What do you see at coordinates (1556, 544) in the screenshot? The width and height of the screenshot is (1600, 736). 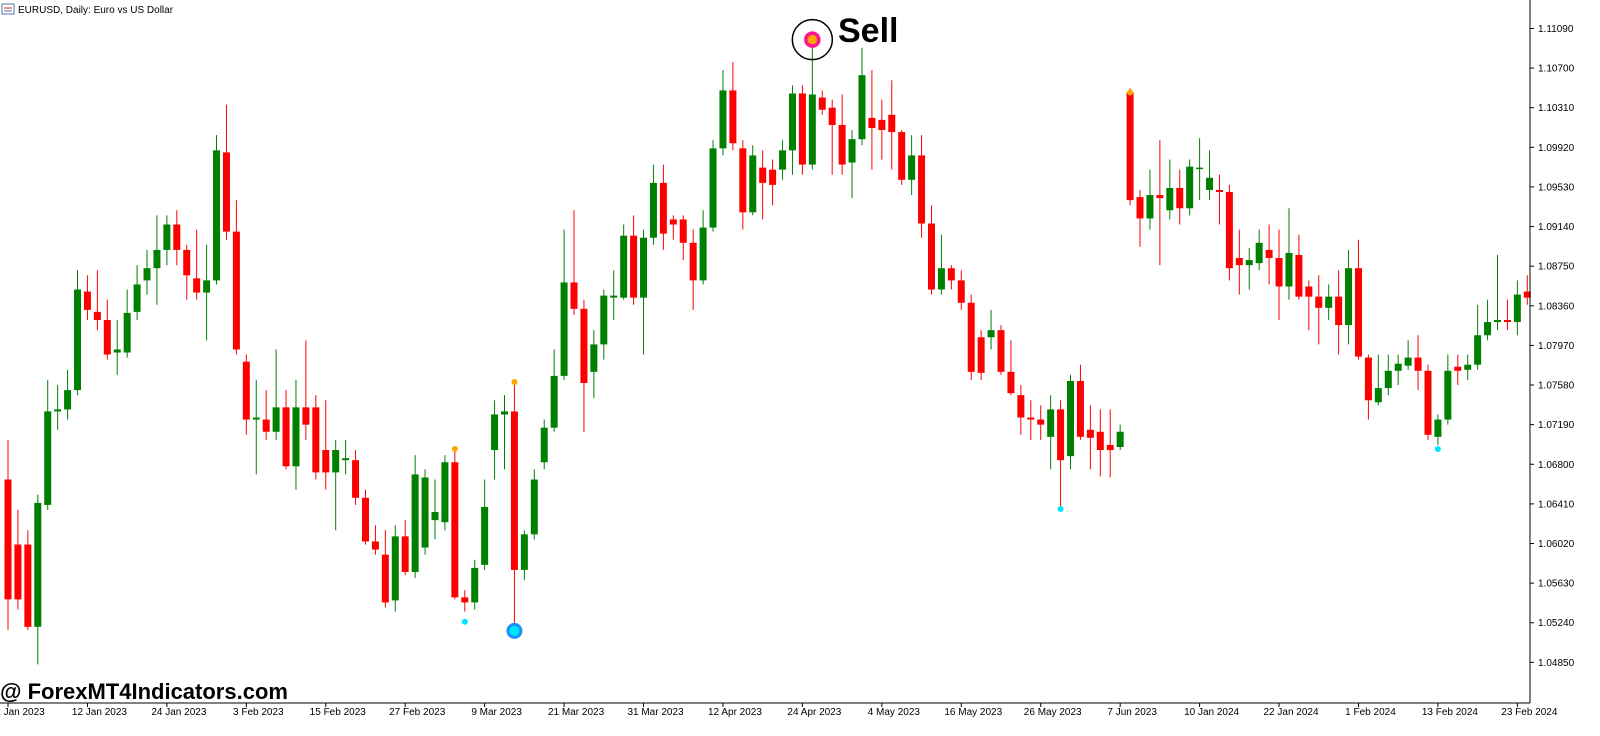 I see `y-tick-label: 1.06020` at bounding box center [1556, 544].